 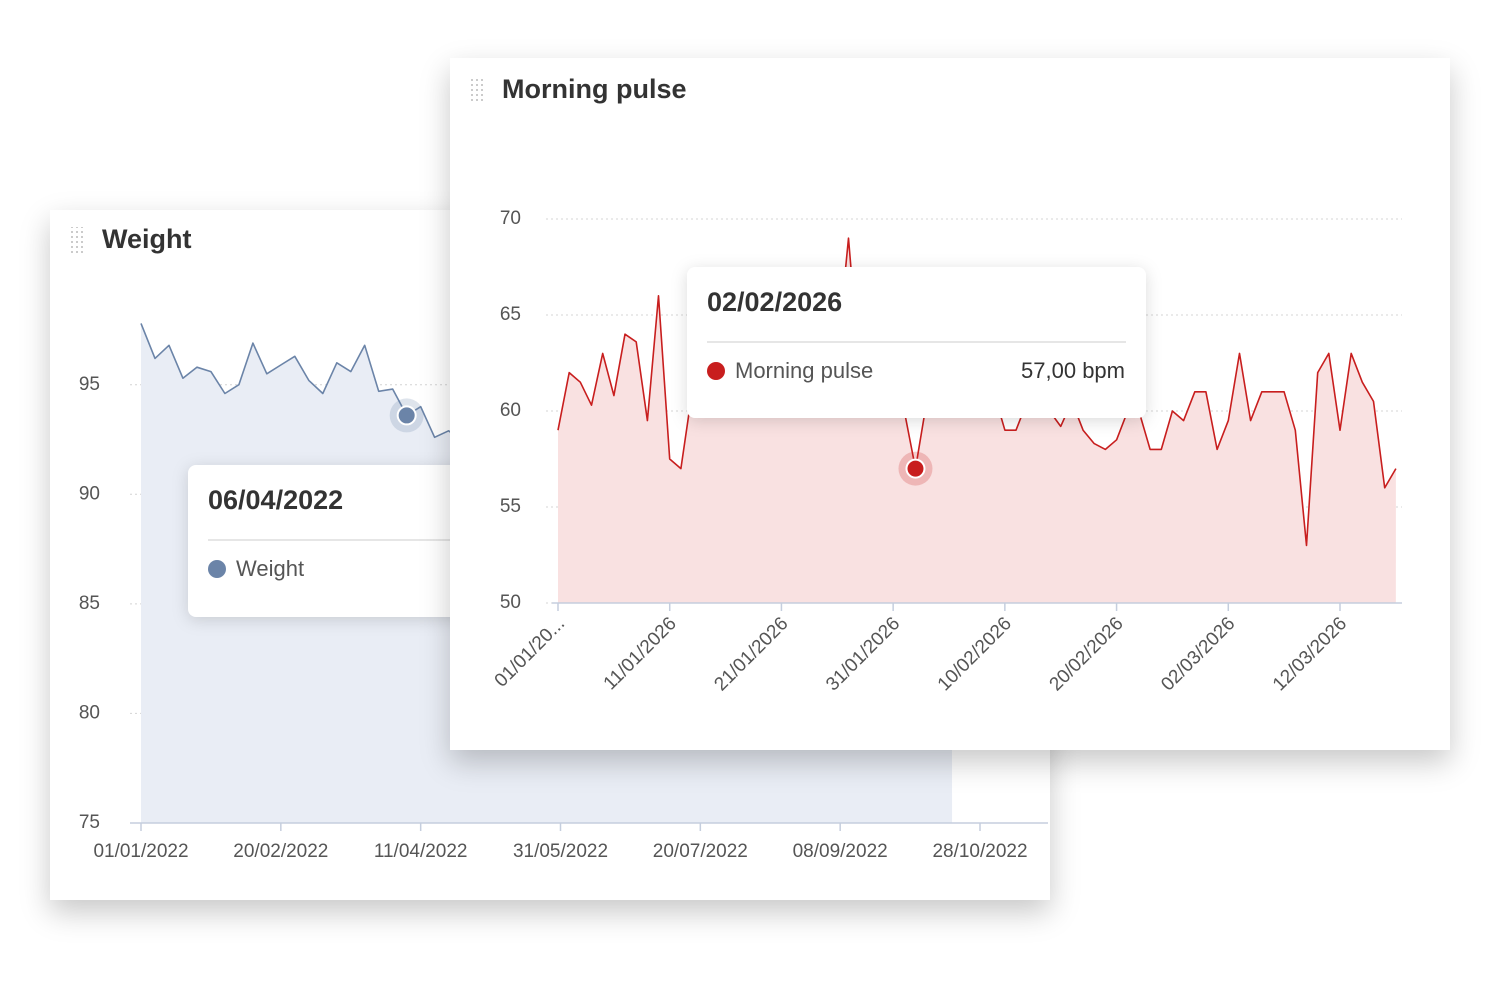 I want to click on x-tick-label: 31/01/2026, so click(x=863, y=654).